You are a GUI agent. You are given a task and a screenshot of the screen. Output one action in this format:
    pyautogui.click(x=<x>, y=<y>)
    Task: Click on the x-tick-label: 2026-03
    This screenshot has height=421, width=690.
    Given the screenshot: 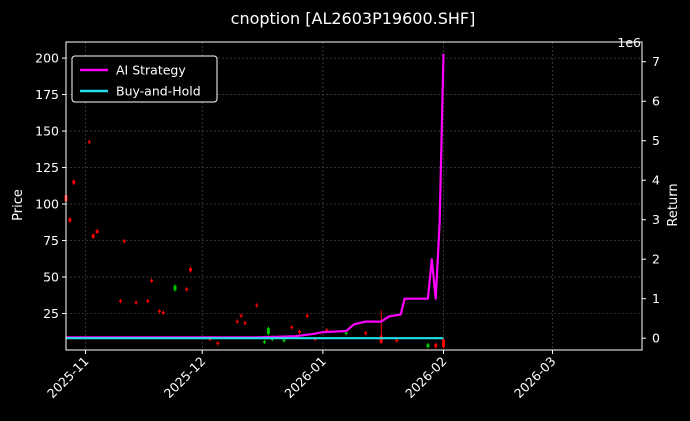 What is the action you would take?
    pyautogui.click(x=535, y=378)
    